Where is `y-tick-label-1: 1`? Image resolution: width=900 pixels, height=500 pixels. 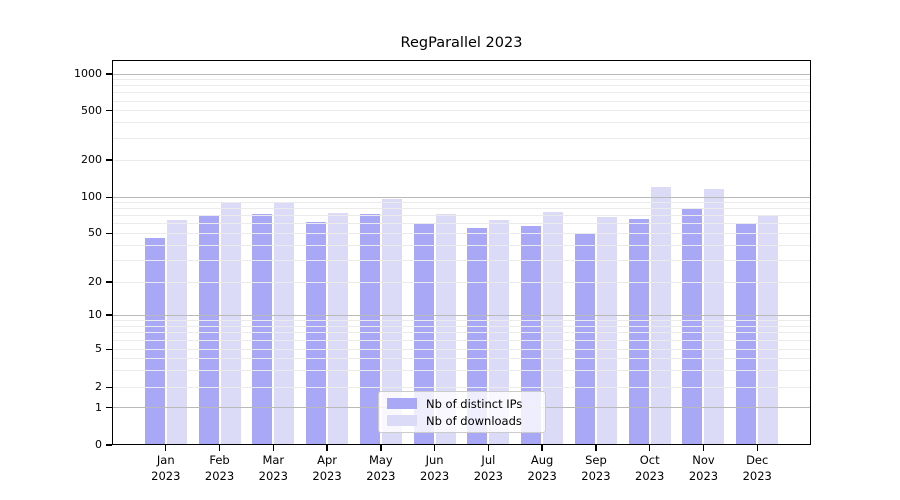
y-tick-label-1: 1 is located at coordinates (98, 407).